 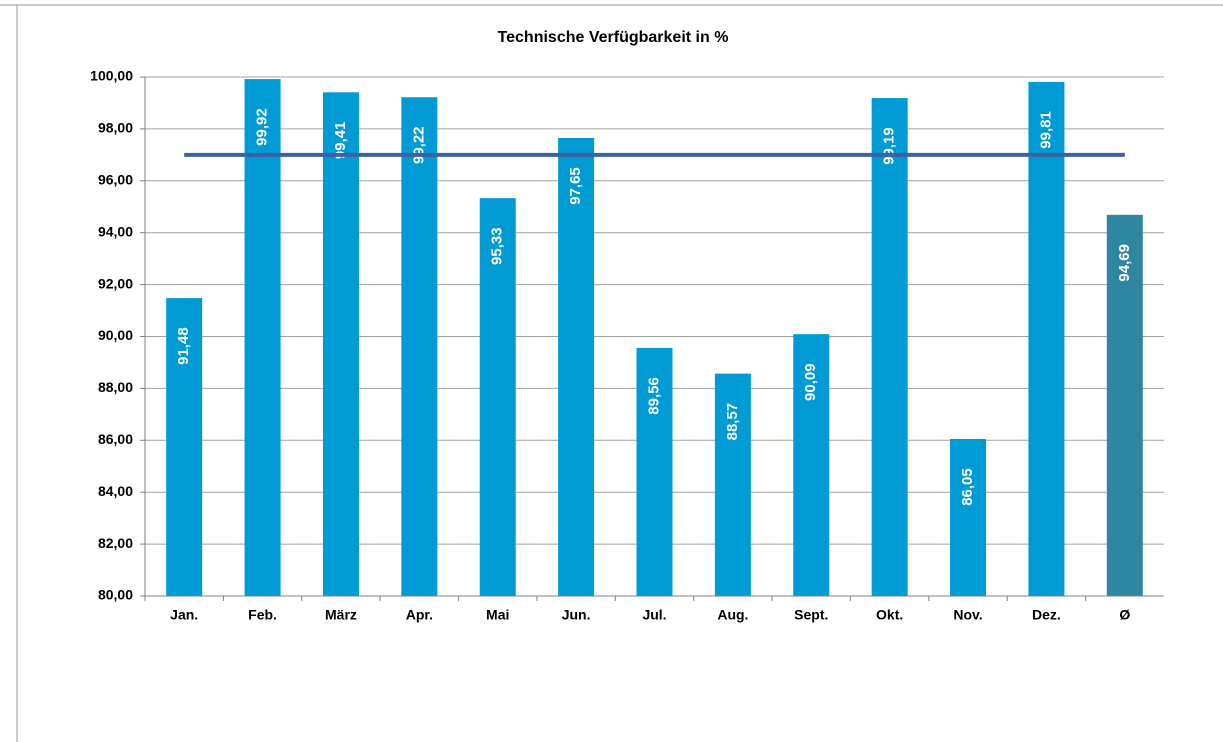 What do you see at coordinates (115, 595) in the screenshot?
I see `y-tick-label: 80,00` at bounding box center [115, 595].